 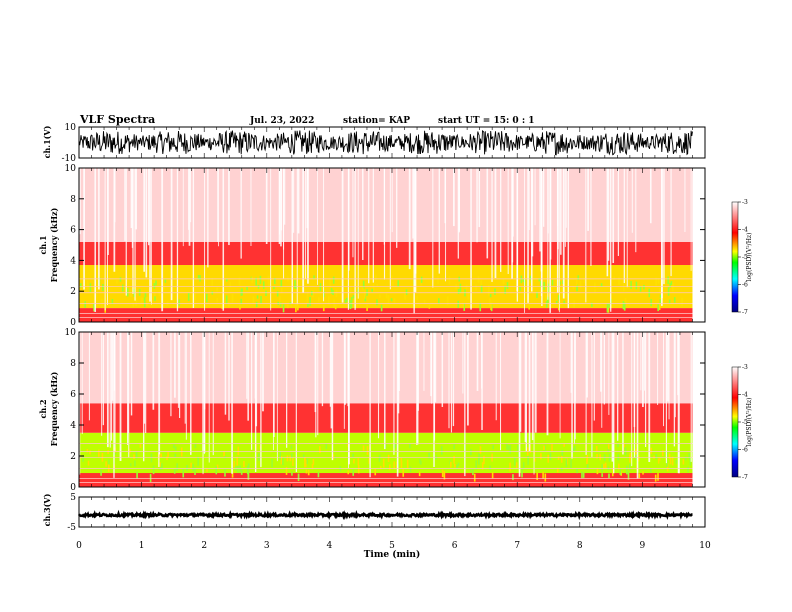 What do you see at coordinates (267, 546) in the screenshot?
I see `x-tick-label: 3` at bounding box center [267, 546].